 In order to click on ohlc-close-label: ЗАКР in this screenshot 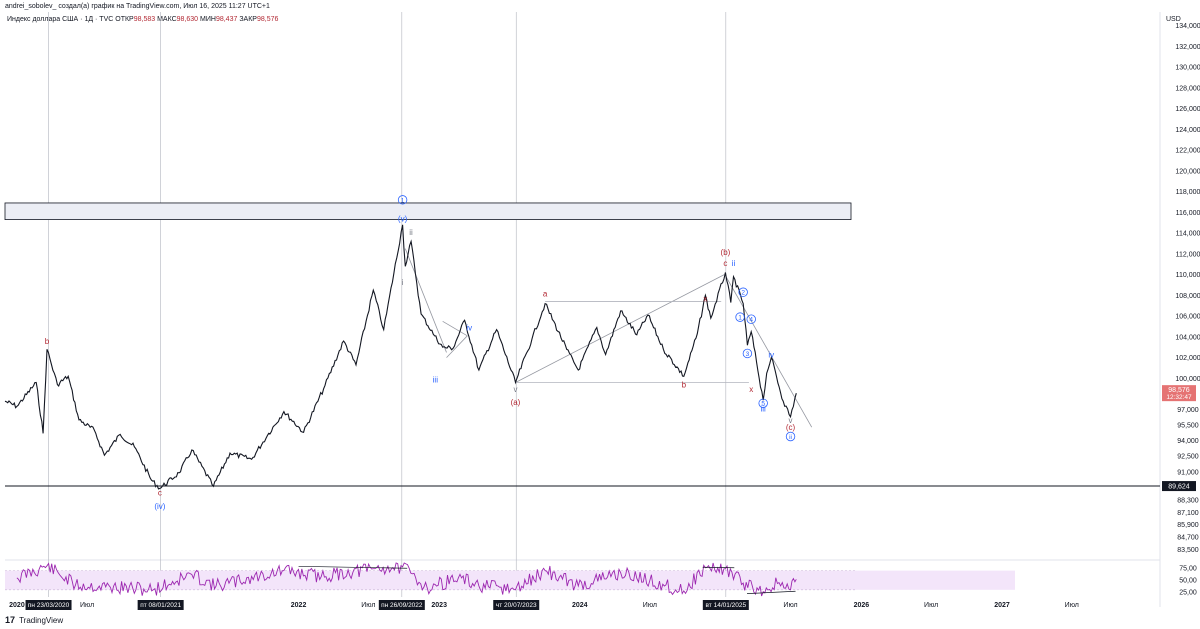, I will do `click(248, 19)`.